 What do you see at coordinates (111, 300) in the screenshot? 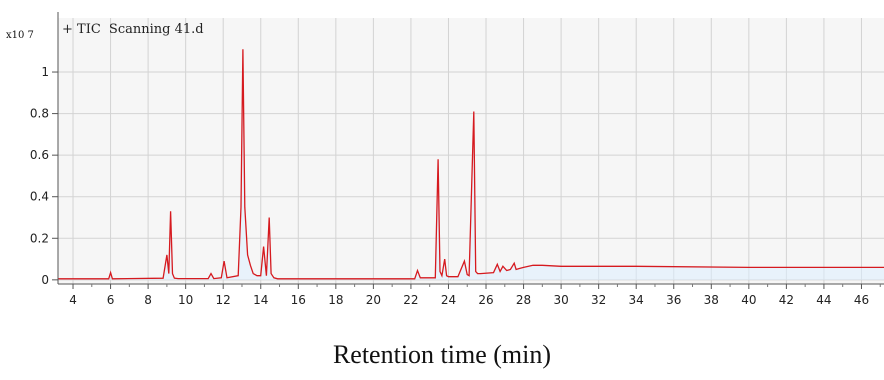
I see `x-tick-label: 6` at bounding box center [111, 300].